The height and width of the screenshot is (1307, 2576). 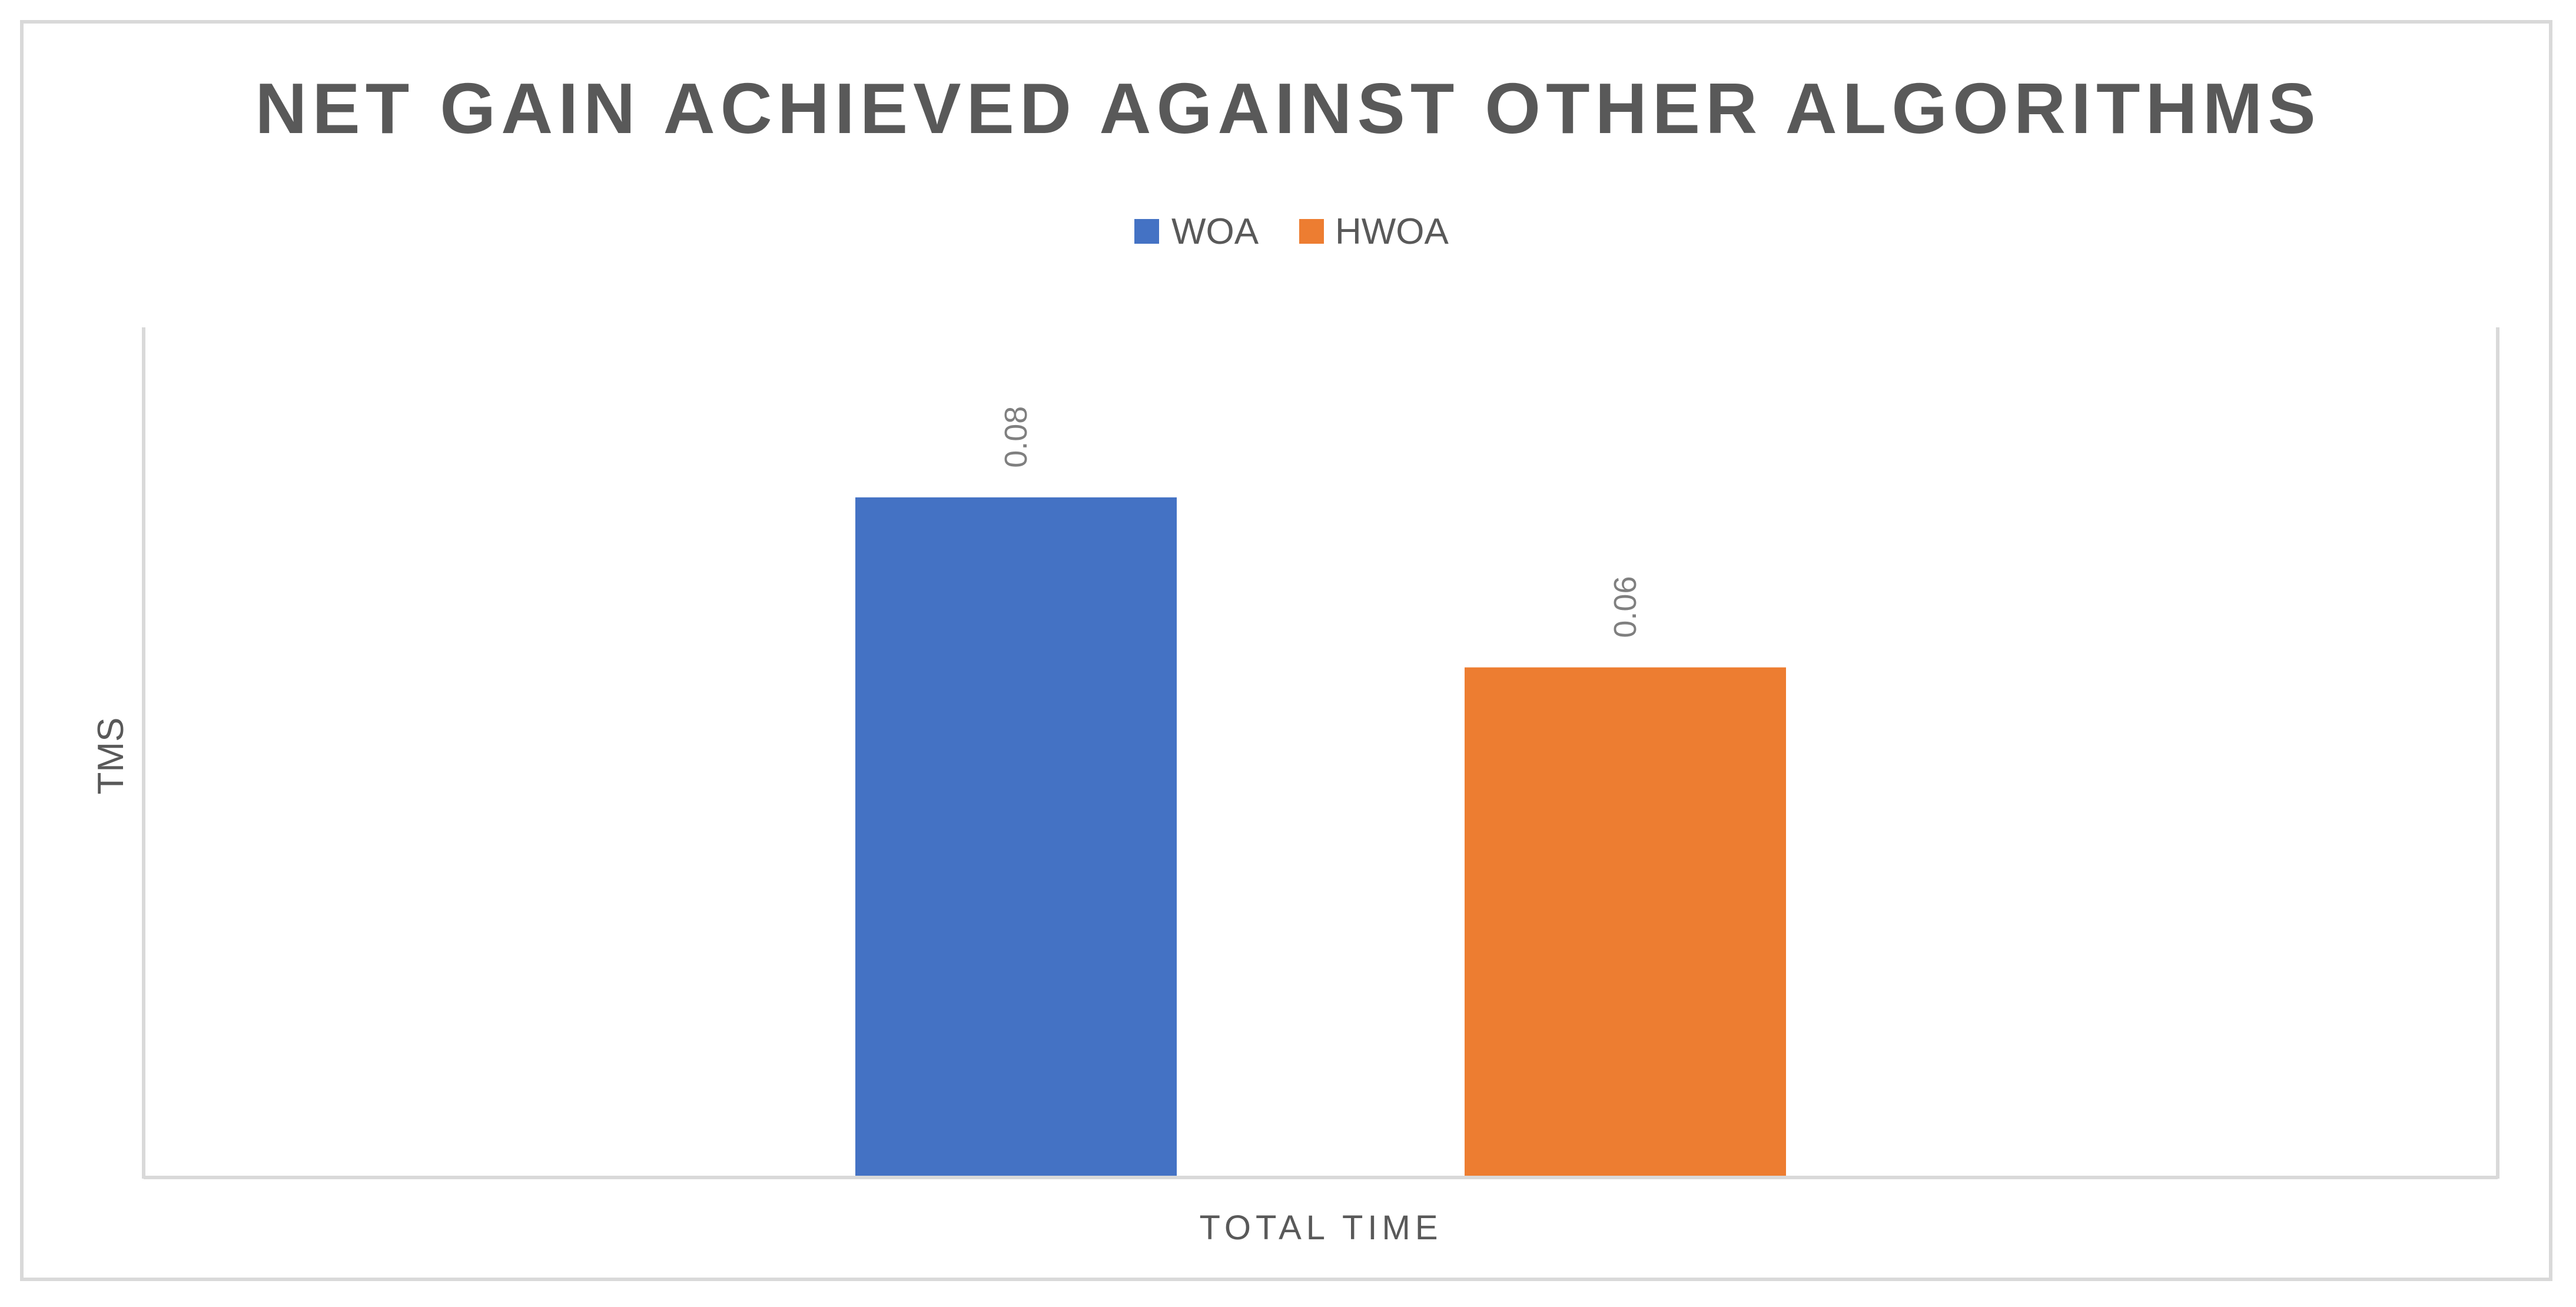 I want to click on data-labels-group: 0.08 0.06, so click(x=1320, y=522).